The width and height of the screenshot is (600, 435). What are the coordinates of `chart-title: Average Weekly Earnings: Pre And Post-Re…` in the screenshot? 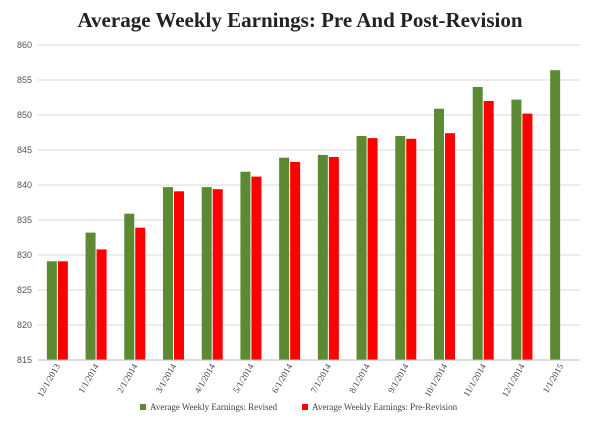 It's located at (299, 20).